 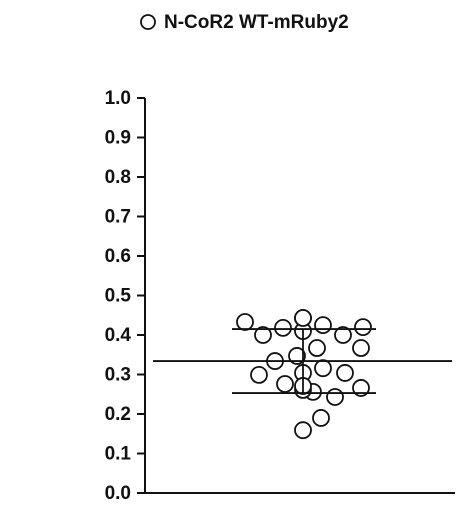 I want to click on y-tick-label: 0.5, so click(x=118, y=296).